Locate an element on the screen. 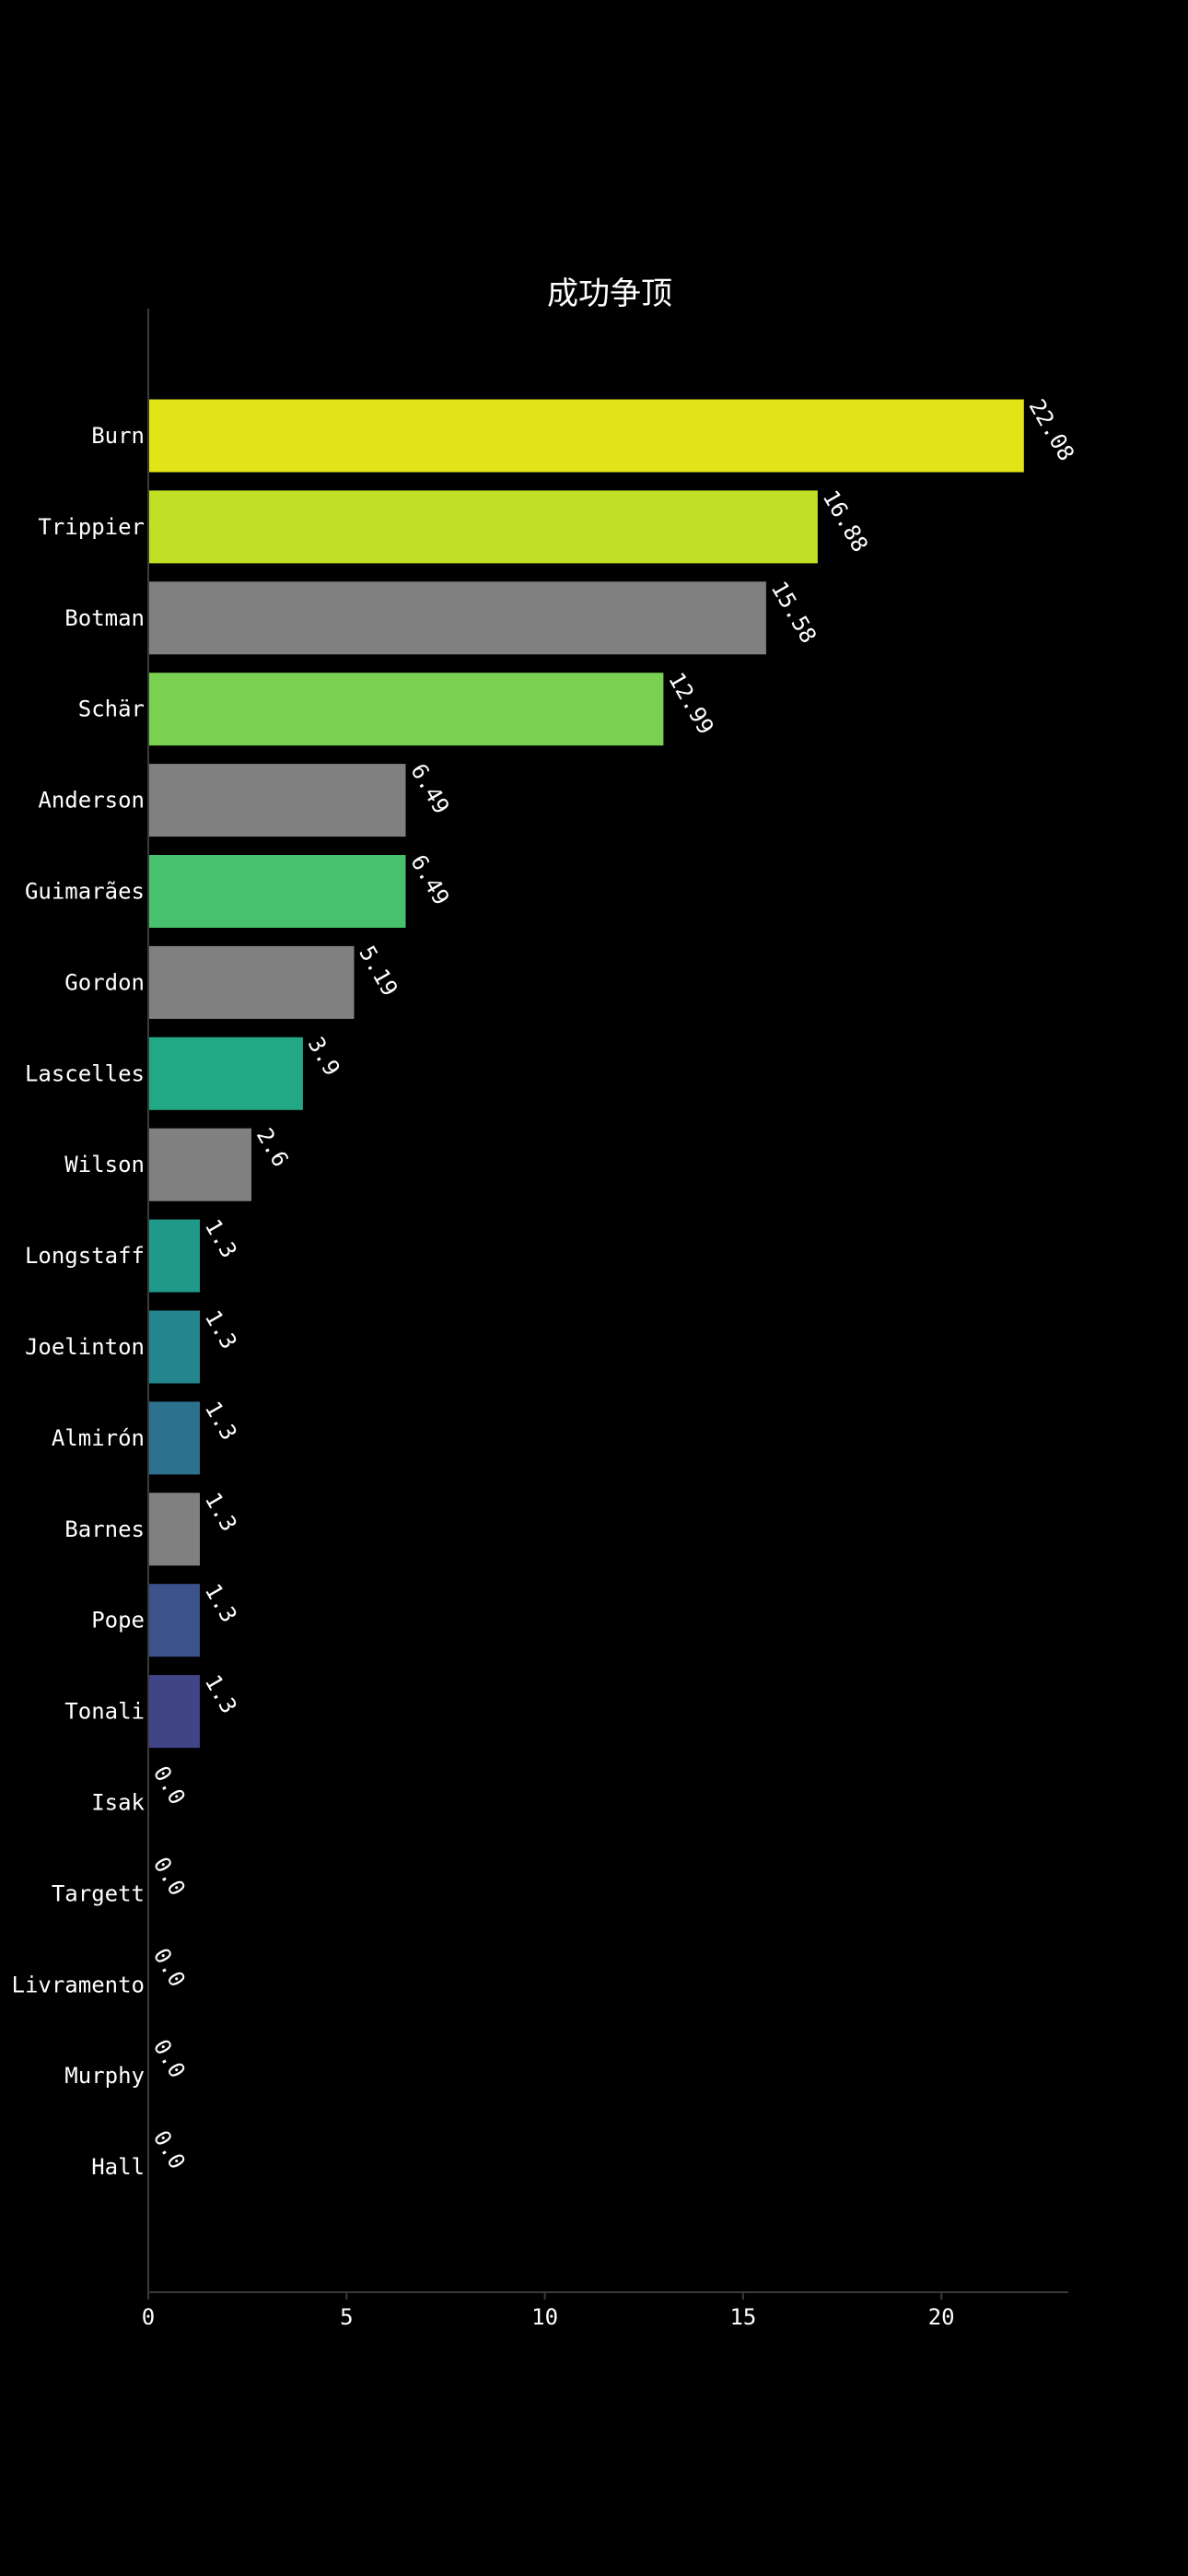  value-label-murphy: 0.0 is located at coordinates (169, 2059).